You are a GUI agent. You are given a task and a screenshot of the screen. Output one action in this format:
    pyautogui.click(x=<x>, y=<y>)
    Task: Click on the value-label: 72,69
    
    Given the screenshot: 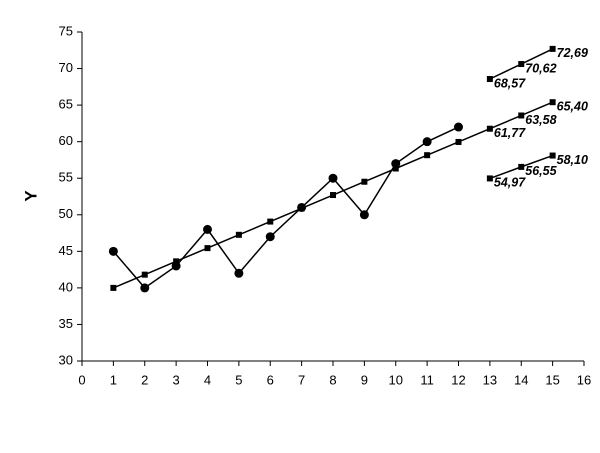 What is the action you would take?
    pyautogui.click(x=572, y=53)
    